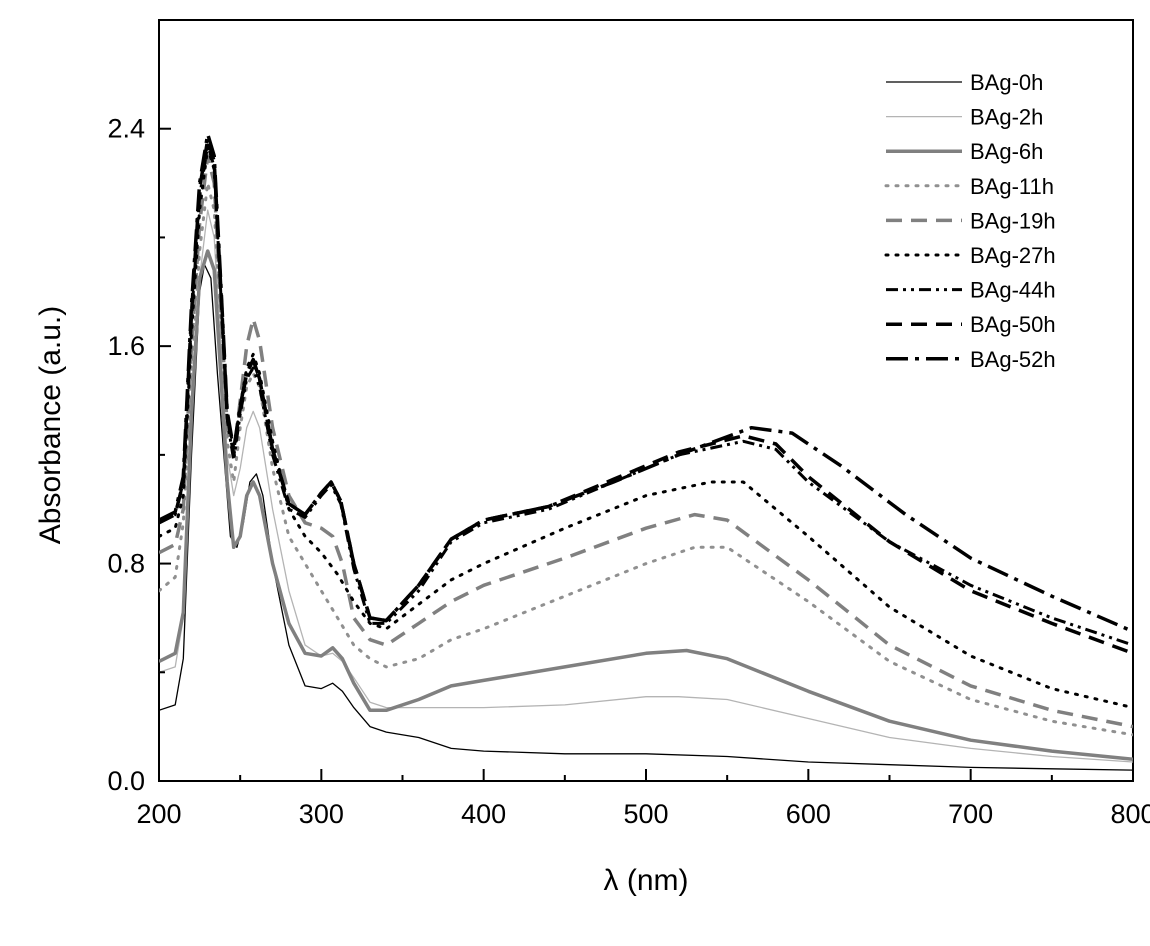  Describe the element at coordinates (1013, 290) in the screenshot. I see `legend-entry-label: BAg-44h` at that location.